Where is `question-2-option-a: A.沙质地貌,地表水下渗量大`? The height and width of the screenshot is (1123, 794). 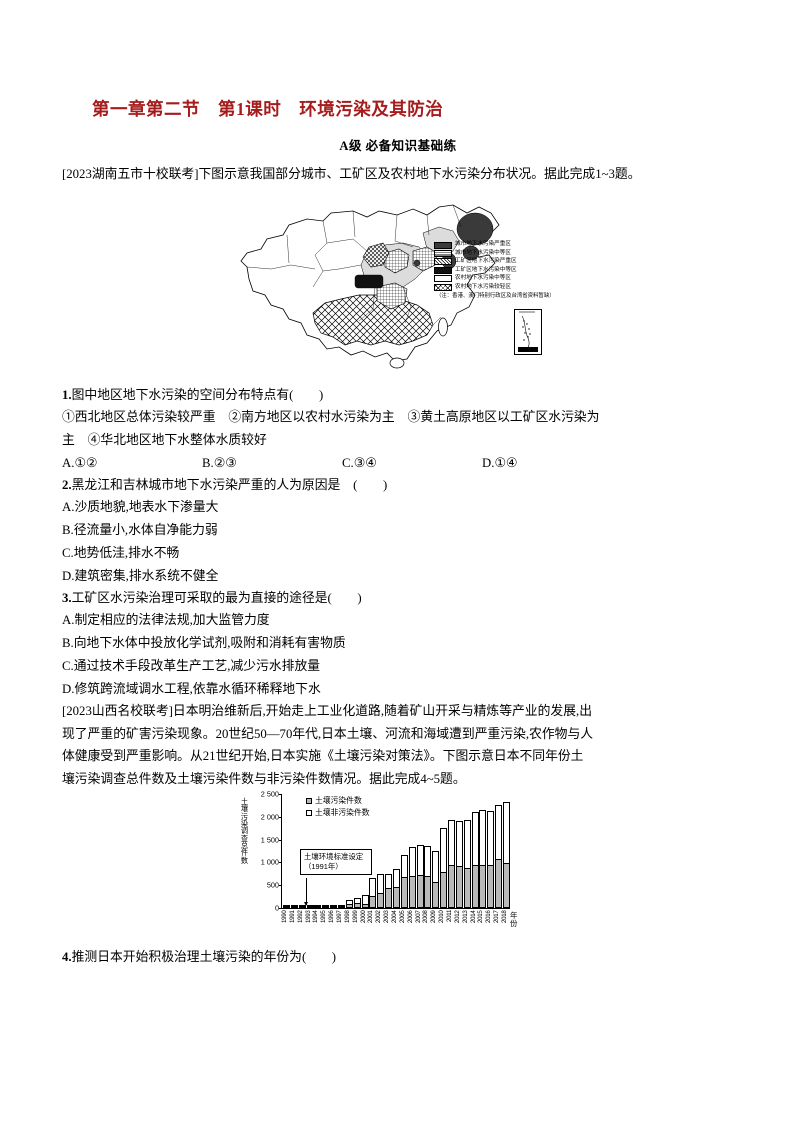
question-2-option-a: A.沙质地貌,地表水下渗量大 is located at coordinates (140, 507).